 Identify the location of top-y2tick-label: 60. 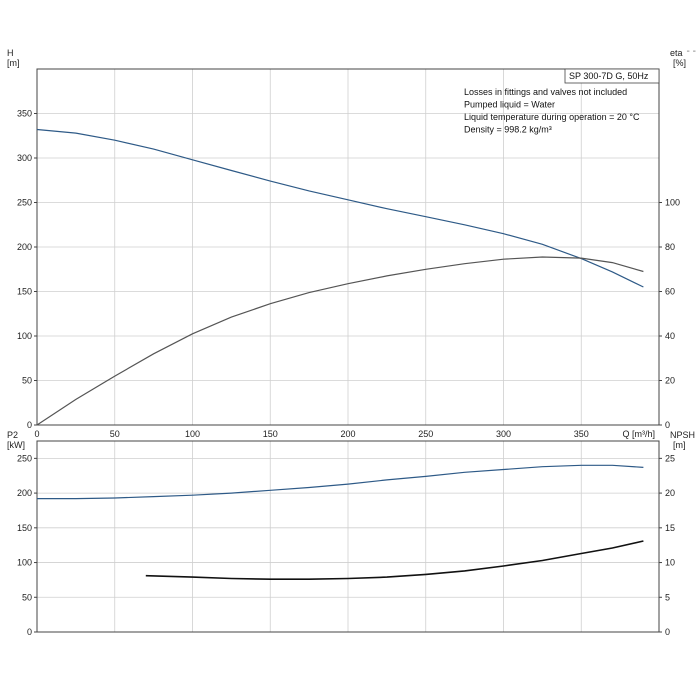
(670, 292).